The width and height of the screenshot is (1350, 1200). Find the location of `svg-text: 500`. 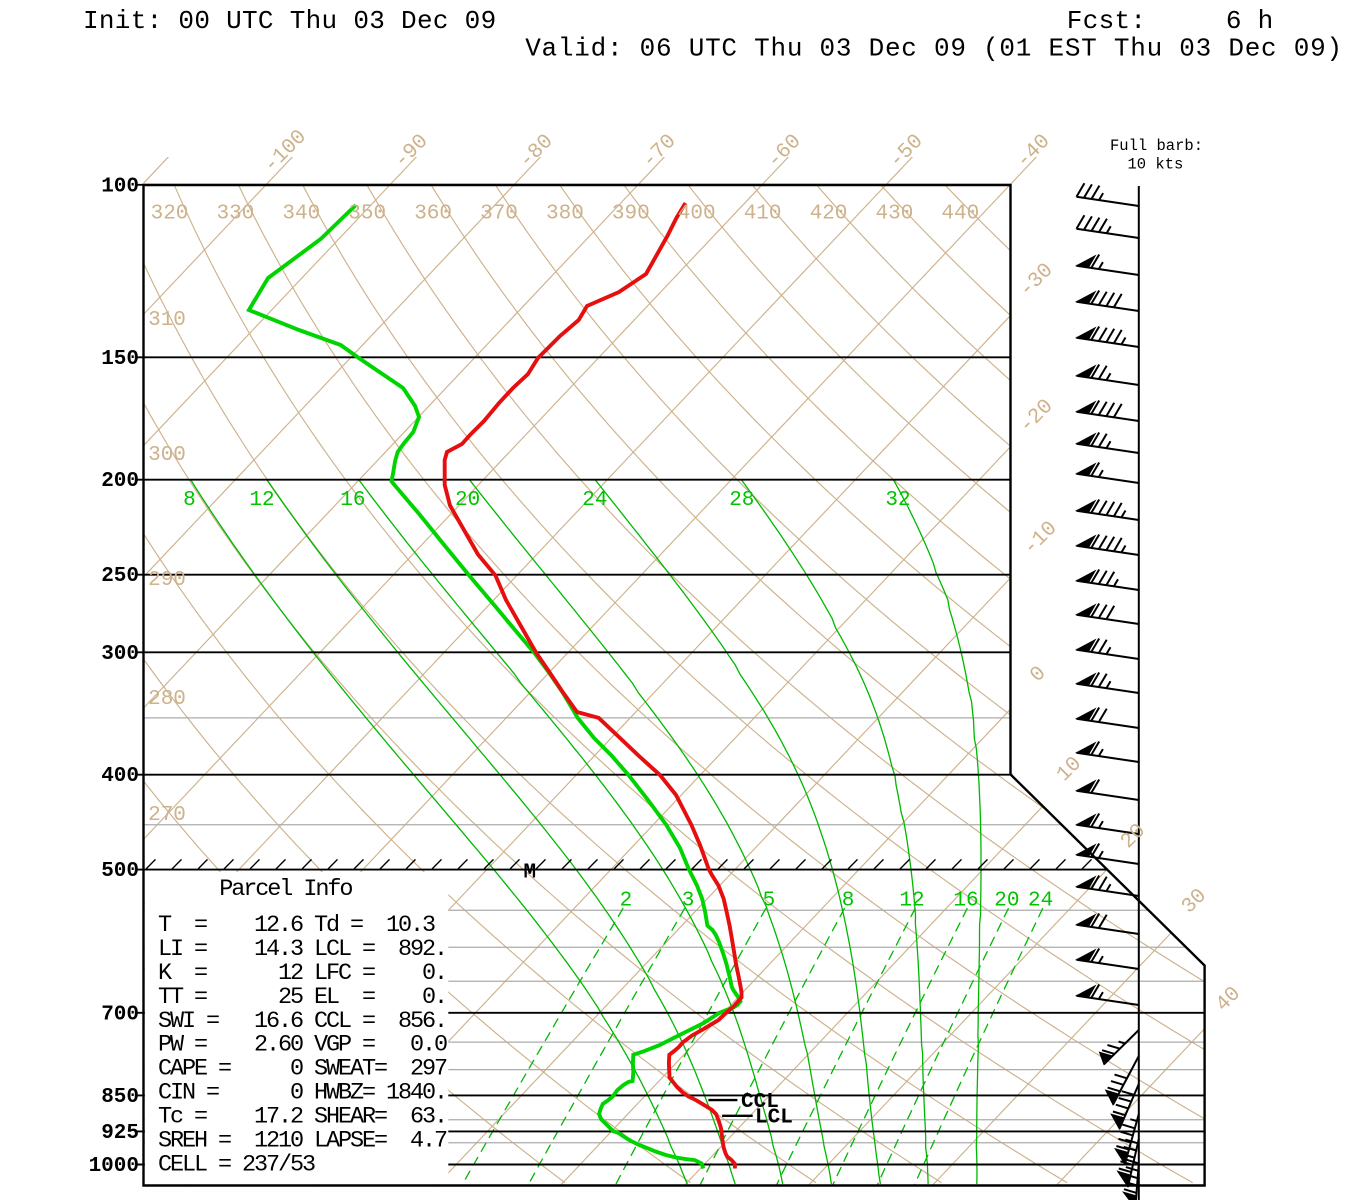

svg-text: 500 is located at coordinates (120, 871).